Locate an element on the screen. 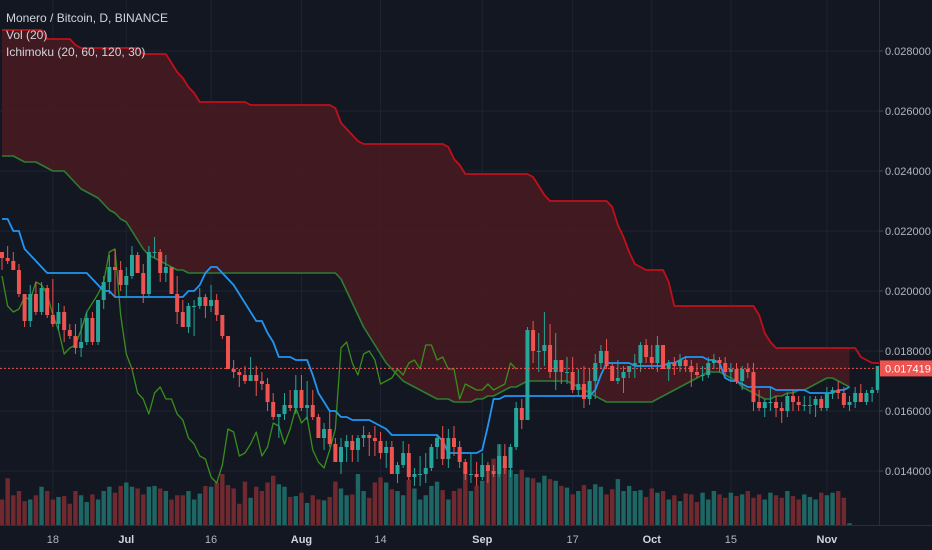  y-tick-label: 0.028000 is located at coordinates (908, 52).